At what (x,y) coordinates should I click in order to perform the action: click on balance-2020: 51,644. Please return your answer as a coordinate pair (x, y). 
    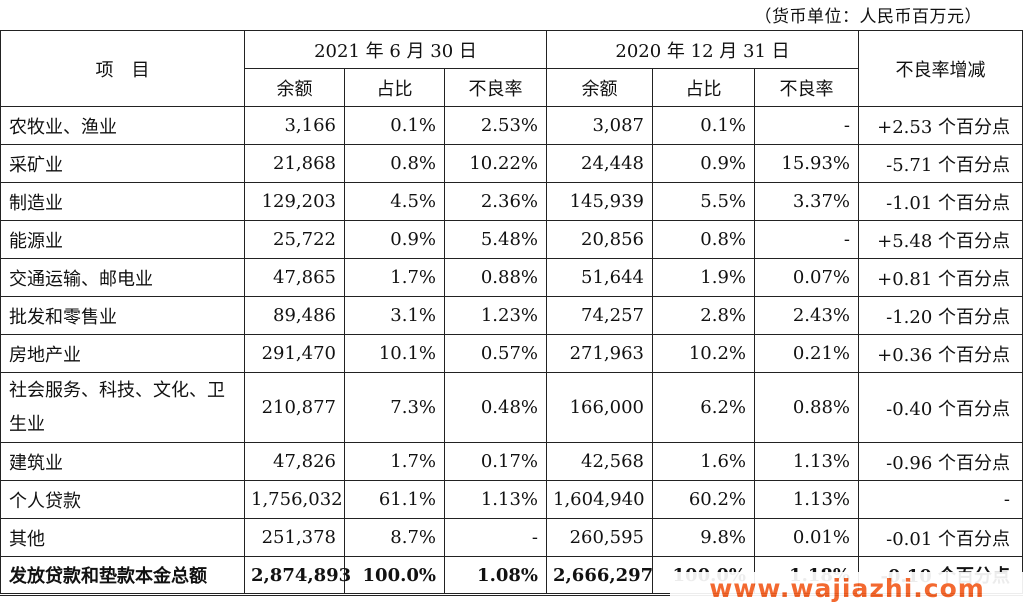
    Looking at the image, I should click on (599, 277).